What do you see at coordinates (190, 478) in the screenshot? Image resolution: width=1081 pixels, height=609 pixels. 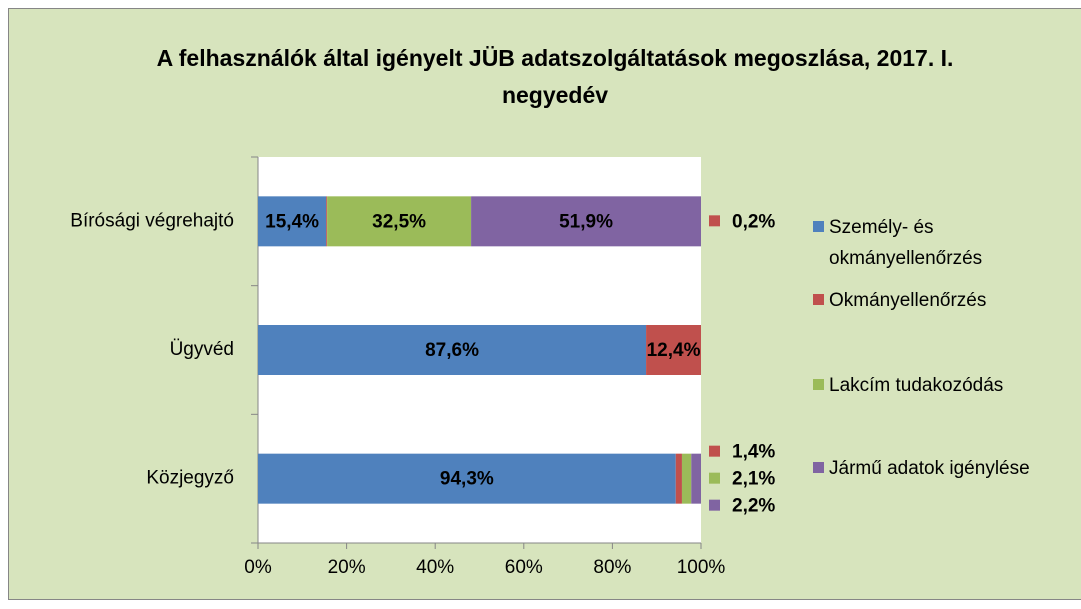 I see `y-tick-label: Közjegyző` at bounding box center [190, 478].